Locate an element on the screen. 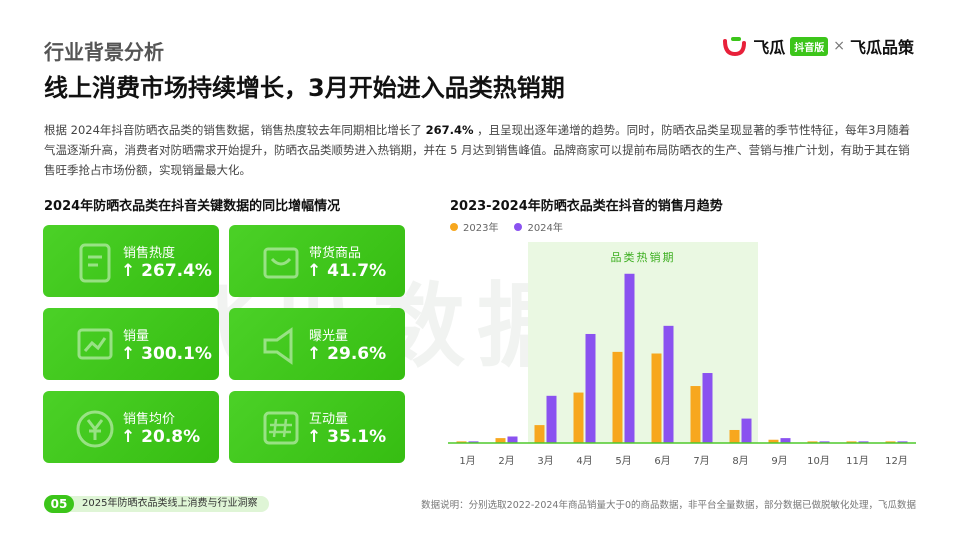  metric-card-sales-volume: 销量 ↑ 300.1% is located at coordinates (131, 344).